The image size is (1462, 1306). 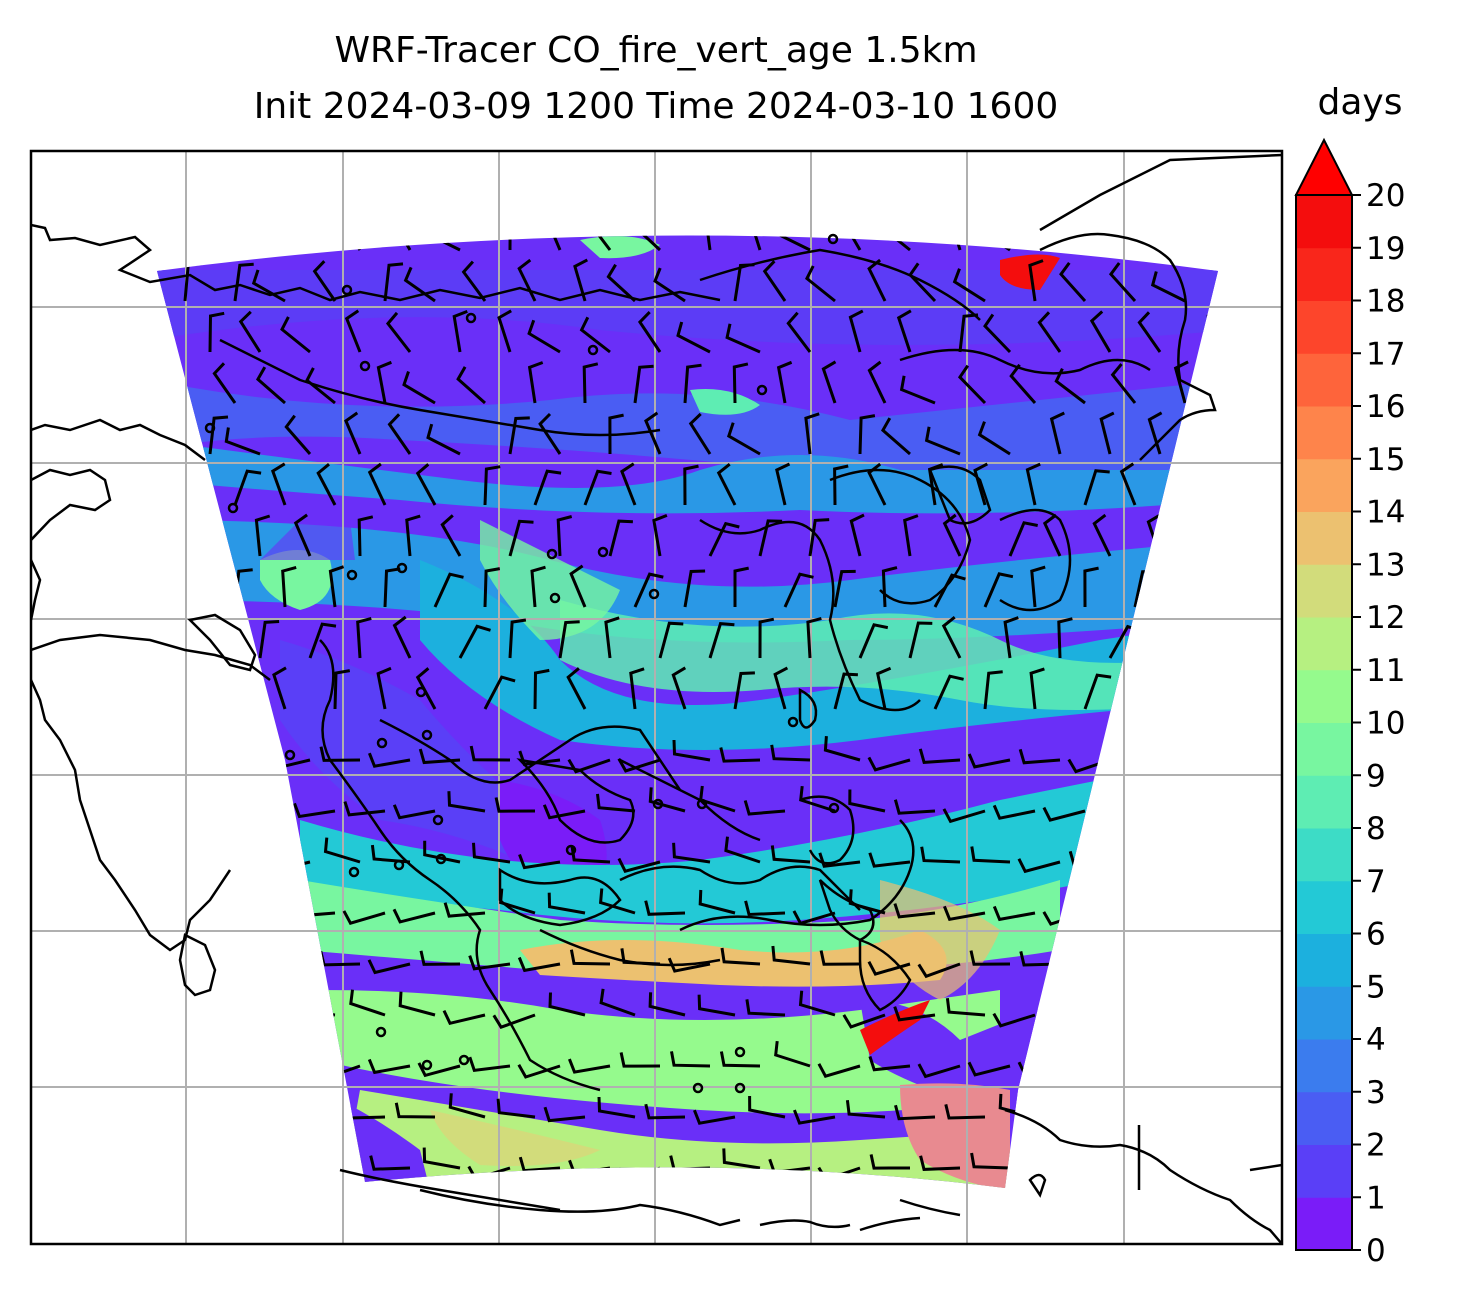 I want to click on colorbar-bands, so click(x=1324, y=723).